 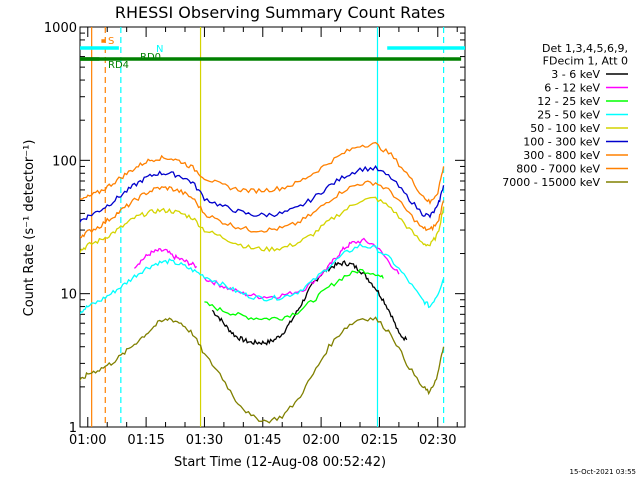 I want to click on x-tick-label: 02:30, so click(x=437, y=440).